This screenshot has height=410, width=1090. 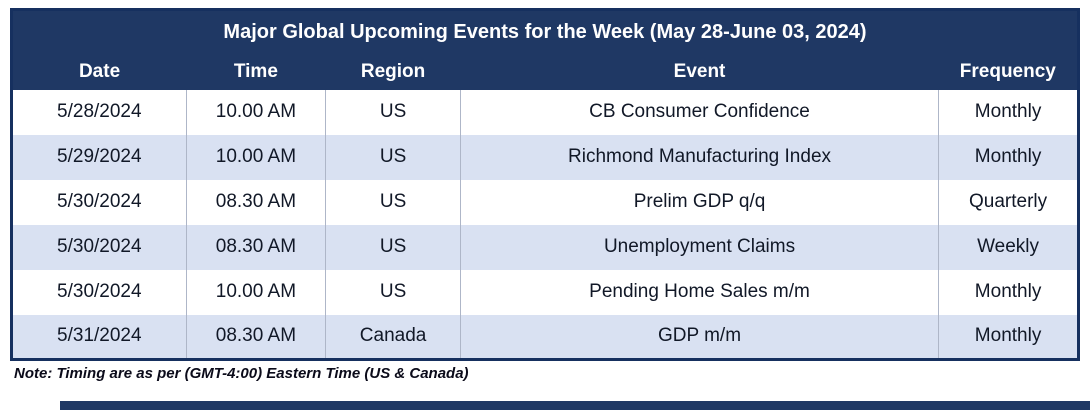 I want to click on cell-frequency: Quarterly, so click(x=1008, y=202).